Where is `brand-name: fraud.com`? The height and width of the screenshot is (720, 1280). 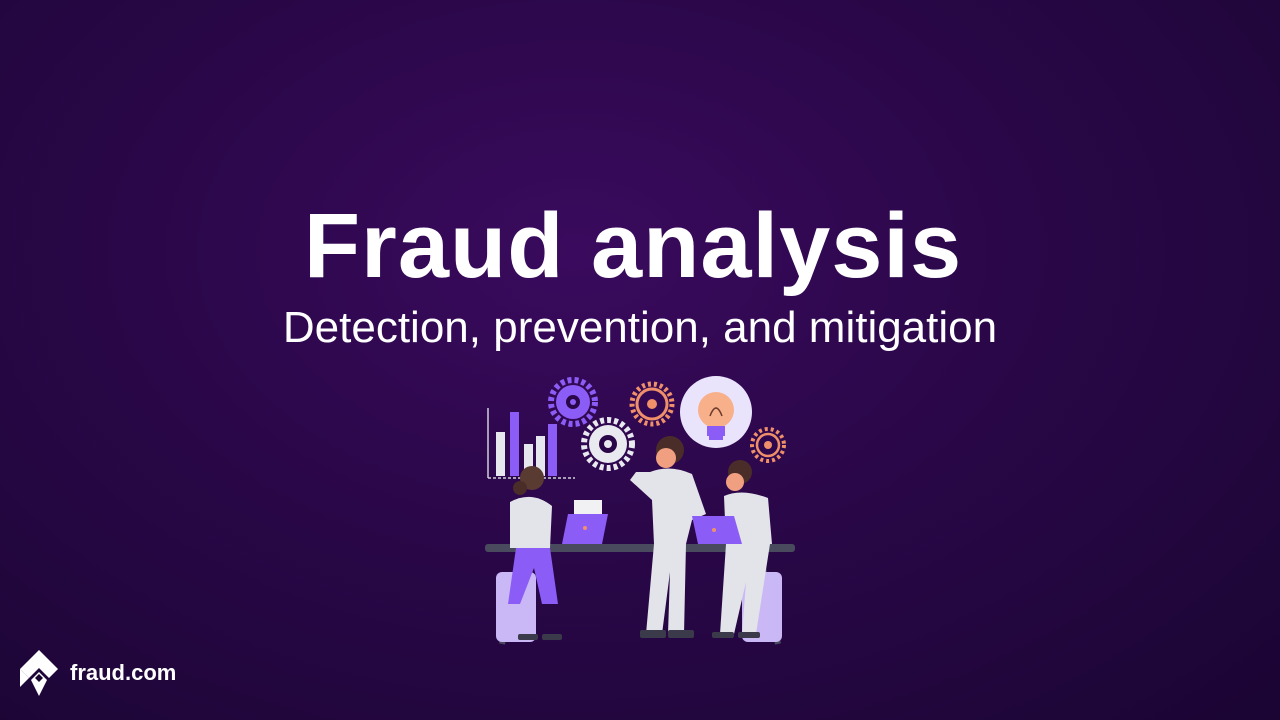
brand-name: fraud.com is located at coordinates (123, 672).